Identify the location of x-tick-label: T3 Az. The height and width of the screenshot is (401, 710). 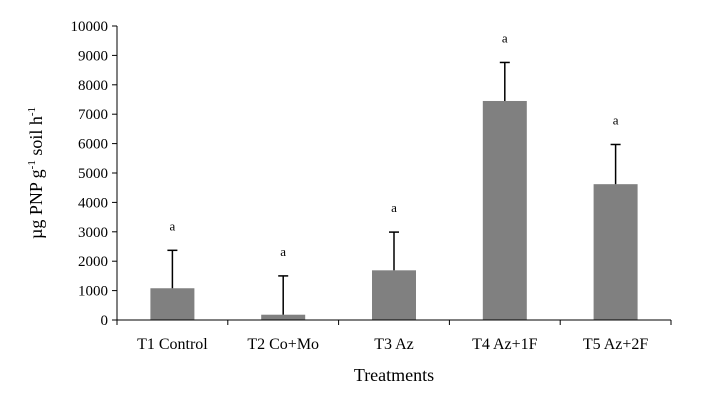
(394, 344).